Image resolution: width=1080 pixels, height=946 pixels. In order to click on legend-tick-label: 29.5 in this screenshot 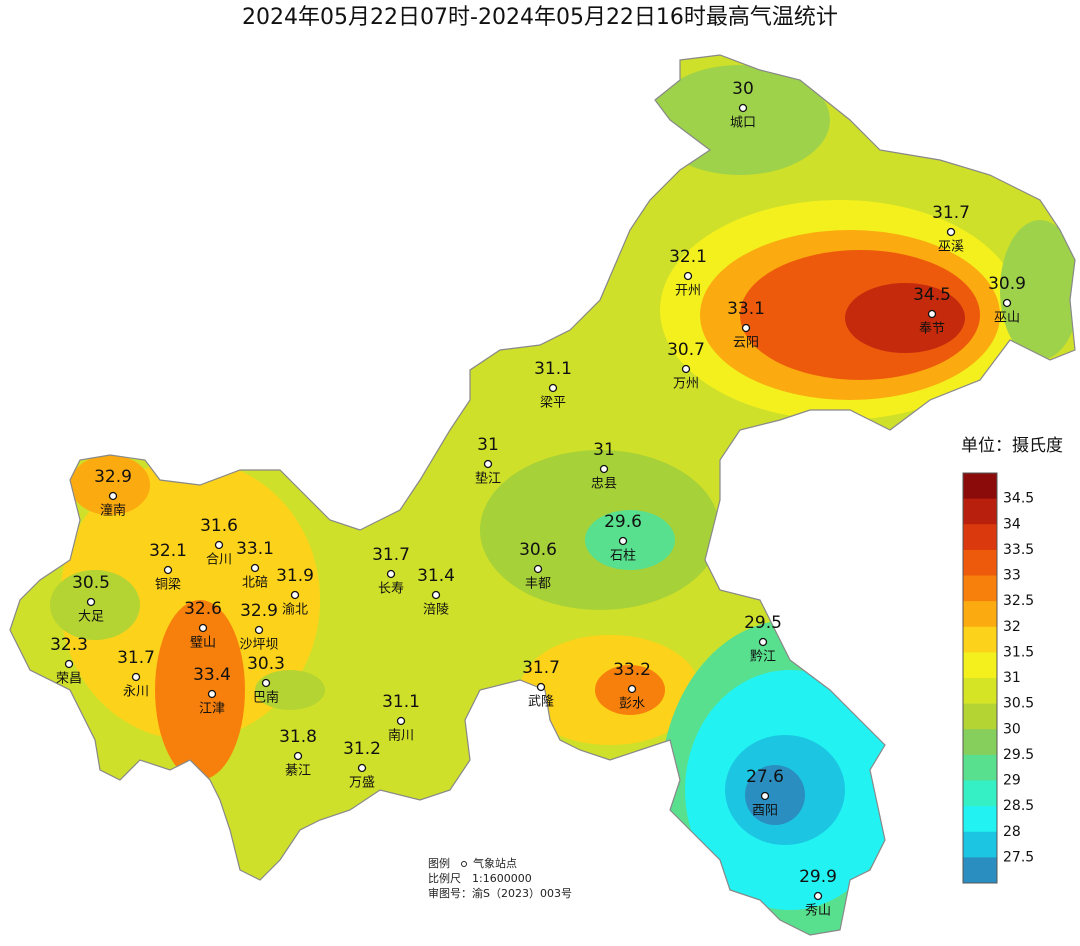, I will do `click(1018, 755)`.